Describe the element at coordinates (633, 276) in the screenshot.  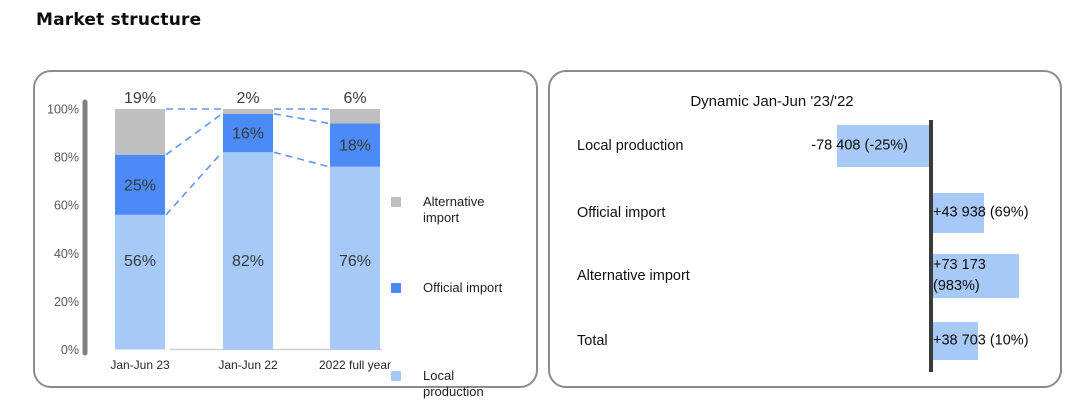
I see `row-label: Alternative import` at that location.